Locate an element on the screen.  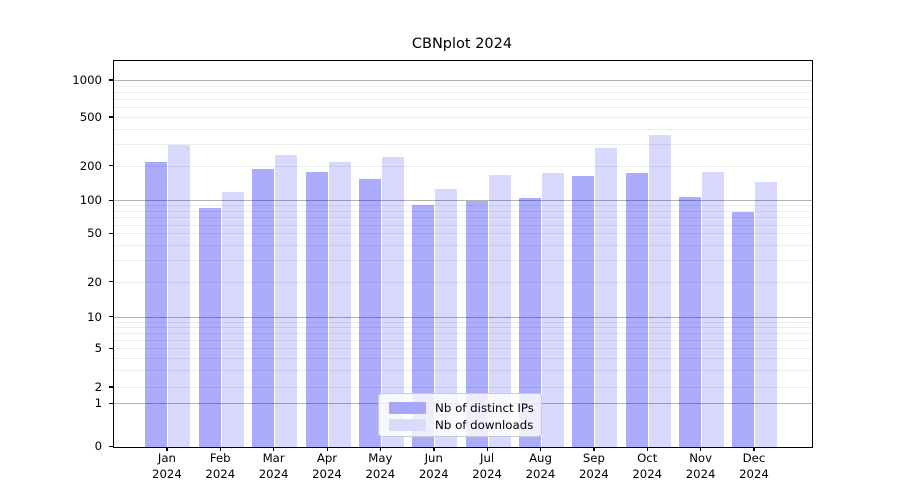
x-tick-label-jun: Jun 2024 is located at coordinates (433, 466).